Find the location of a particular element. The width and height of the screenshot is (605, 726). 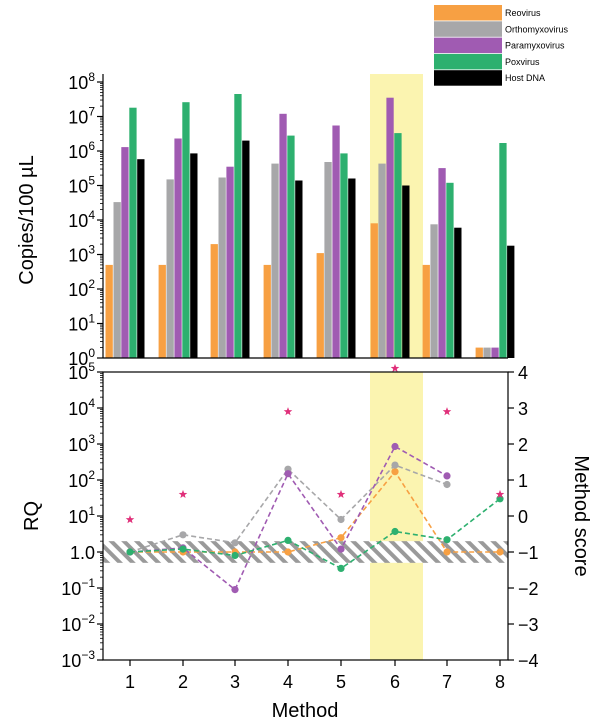

y-tick-label: 10⁵ is located at coordinates (81, 371).